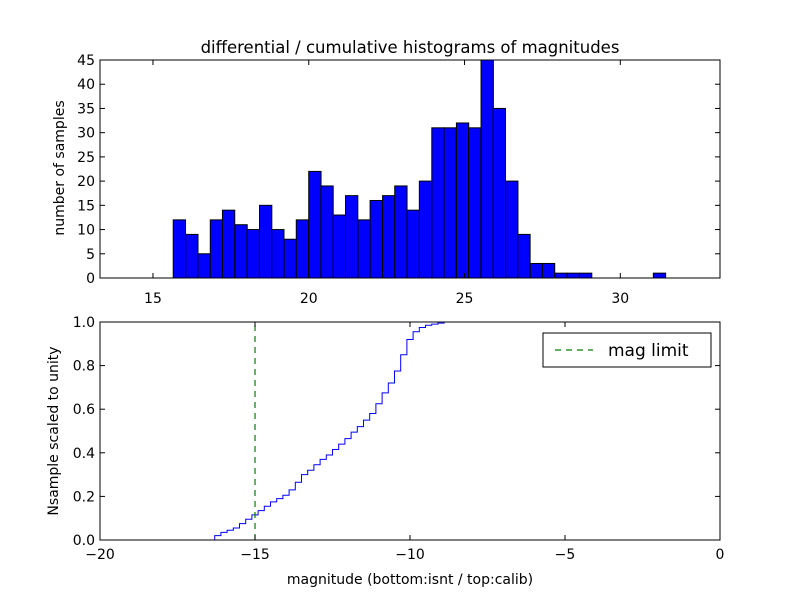  I want to click on y-tick-label: 20, so click(86, 182).